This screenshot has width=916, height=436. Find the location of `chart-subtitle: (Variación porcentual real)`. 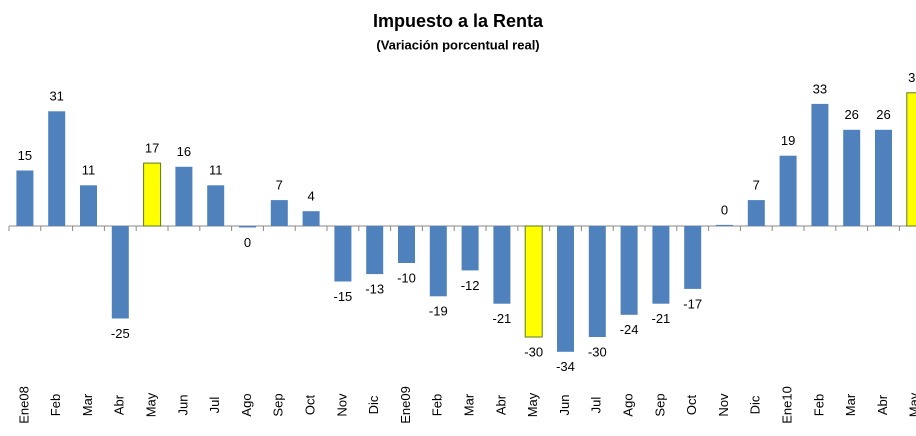

chart-subtitle: (Variación porcentual real) is located at coordinates (457, 44).